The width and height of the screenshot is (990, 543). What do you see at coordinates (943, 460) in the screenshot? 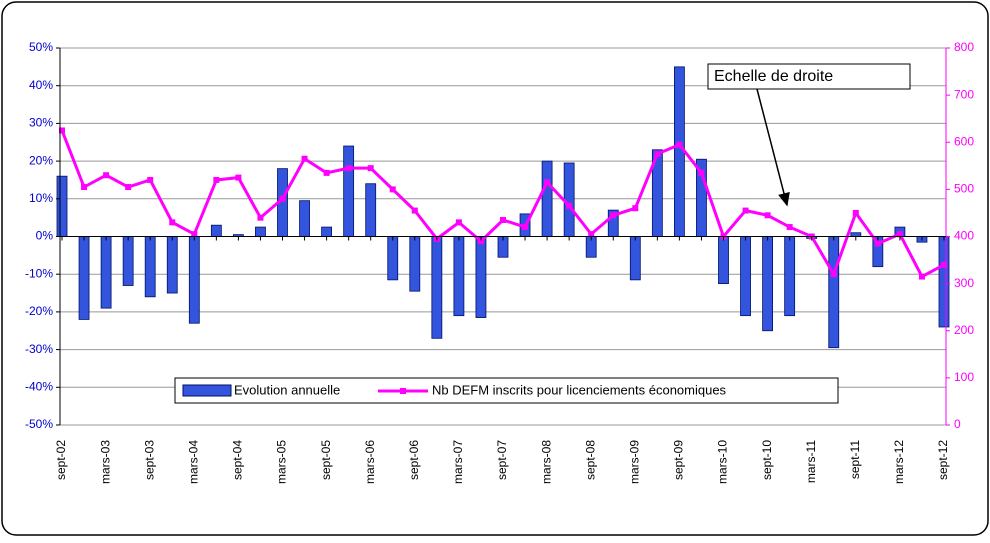
I see `x-tick-label: sept-12` at bounding box center [943, 460].